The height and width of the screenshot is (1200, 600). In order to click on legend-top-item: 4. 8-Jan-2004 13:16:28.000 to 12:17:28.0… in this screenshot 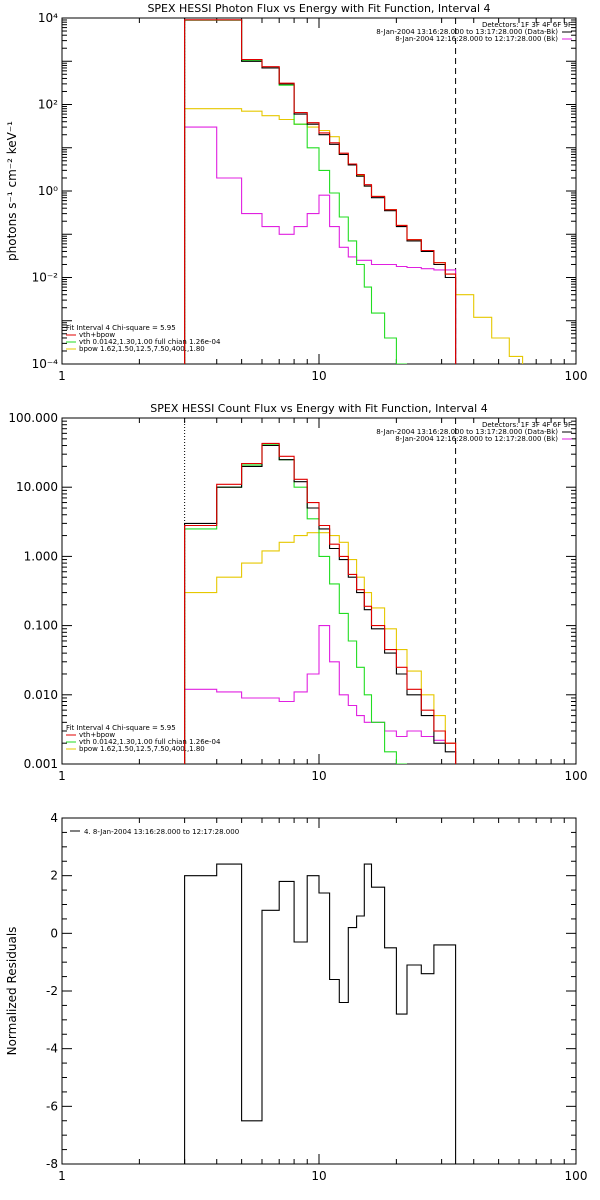, I will do `click(161, 832)`.